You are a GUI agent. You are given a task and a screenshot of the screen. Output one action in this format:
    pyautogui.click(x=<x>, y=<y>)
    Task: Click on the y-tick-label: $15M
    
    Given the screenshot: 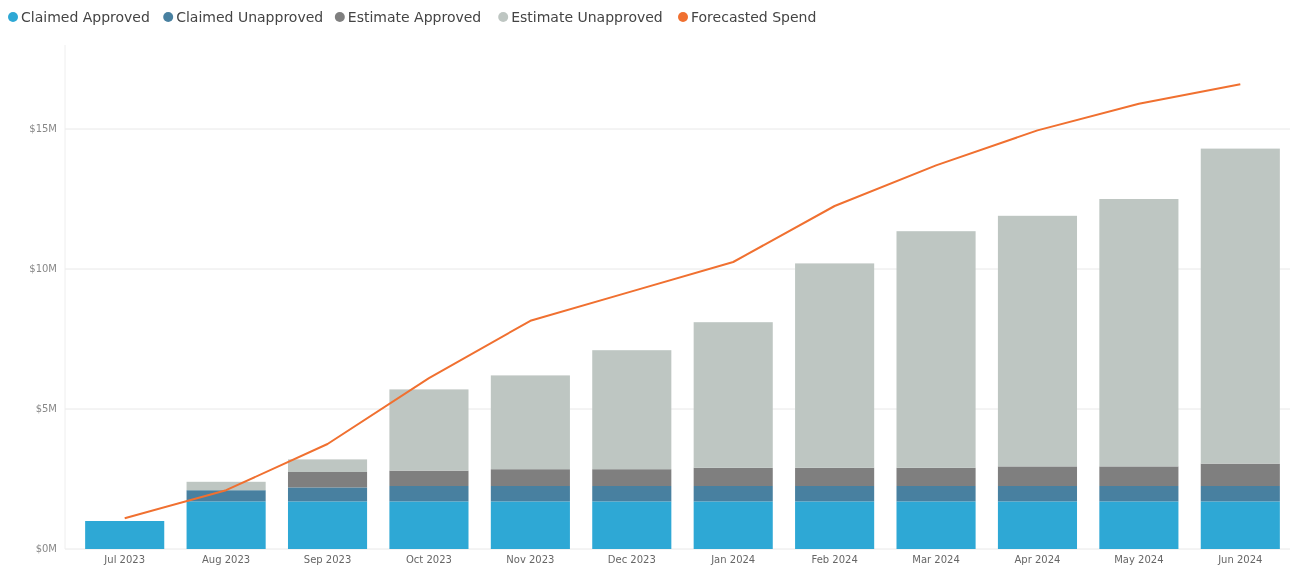 What is the action you would take?
    pyautogui.click(x=43, y=128)
    